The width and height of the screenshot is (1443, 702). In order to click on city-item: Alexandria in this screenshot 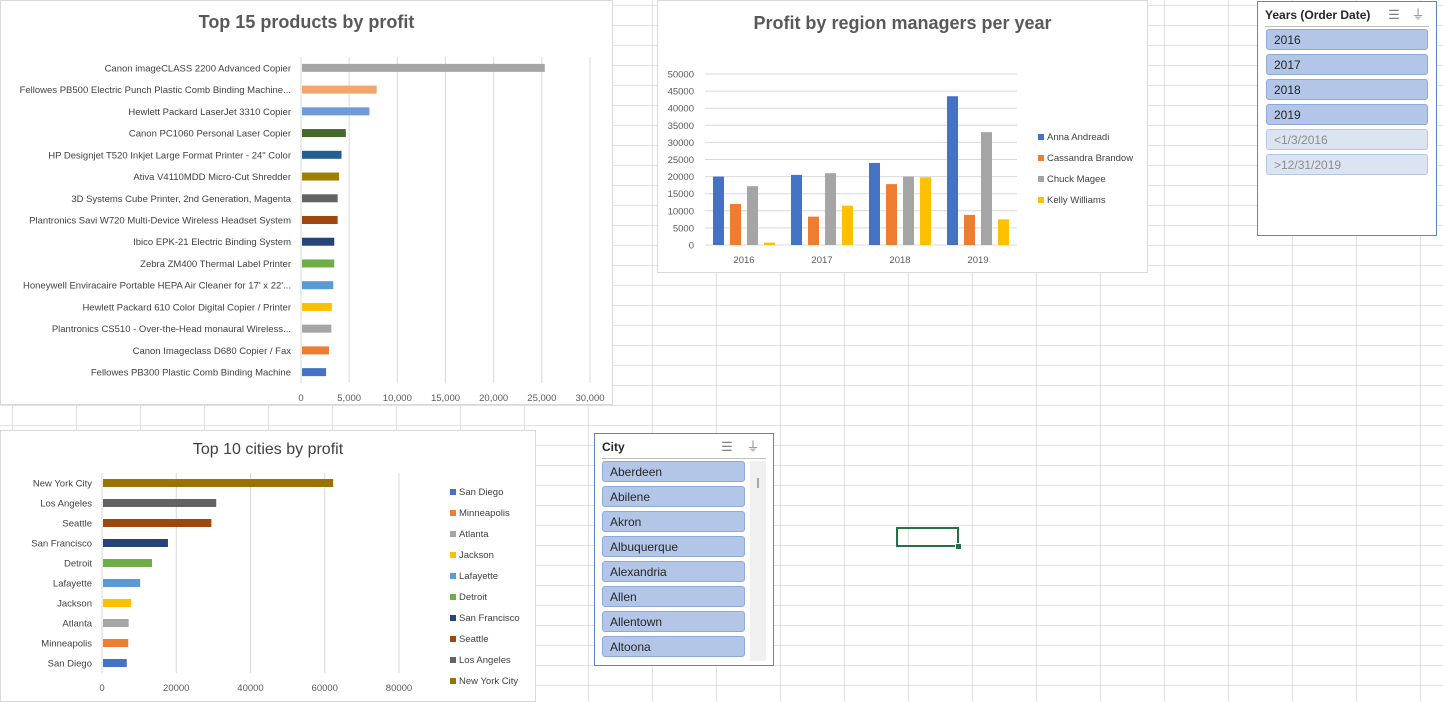, I will do `click(673, 571)`.